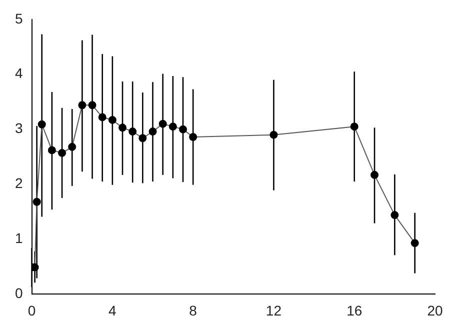 The image size is (465, 333). I want to click on x-tick-label: 12, so click(274, 310).